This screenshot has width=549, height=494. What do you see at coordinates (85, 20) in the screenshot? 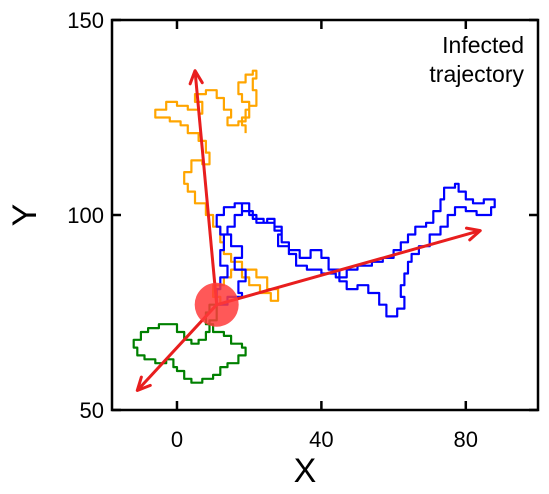
I see `y-tick-label: 150` at bounding box center [85, 20].